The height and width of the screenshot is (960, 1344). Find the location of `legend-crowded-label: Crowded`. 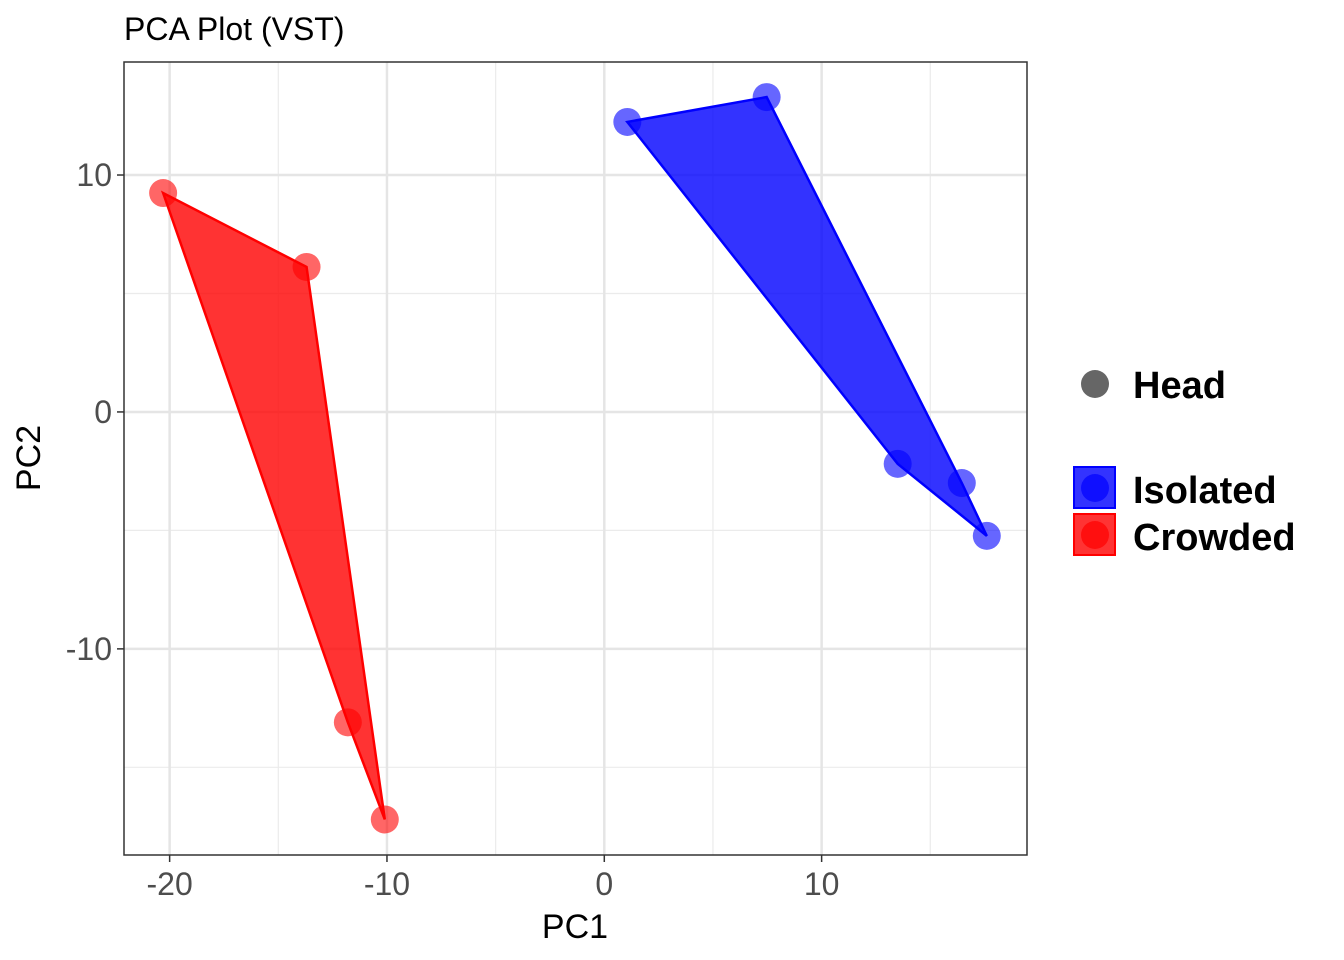

legend-crowded-label: Crowded is located at coordinates (1214, 538).